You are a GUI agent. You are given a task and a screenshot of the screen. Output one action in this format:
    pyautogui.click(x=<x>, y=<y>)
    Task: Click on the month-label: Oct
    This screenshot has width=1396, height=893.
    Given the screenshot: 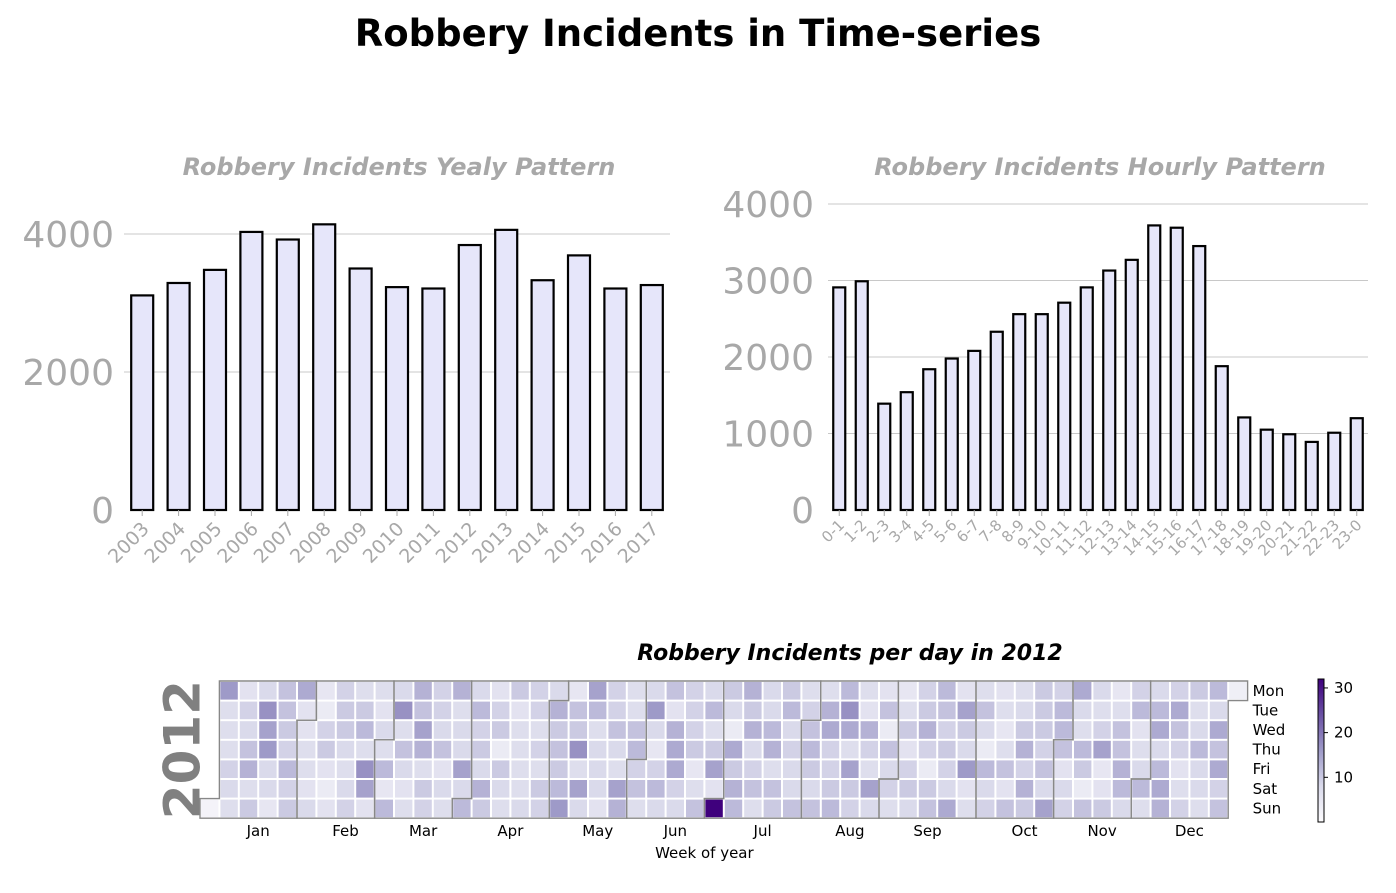 What is the action you would take?
    pyautogui.click(x=1025, y=831)
    